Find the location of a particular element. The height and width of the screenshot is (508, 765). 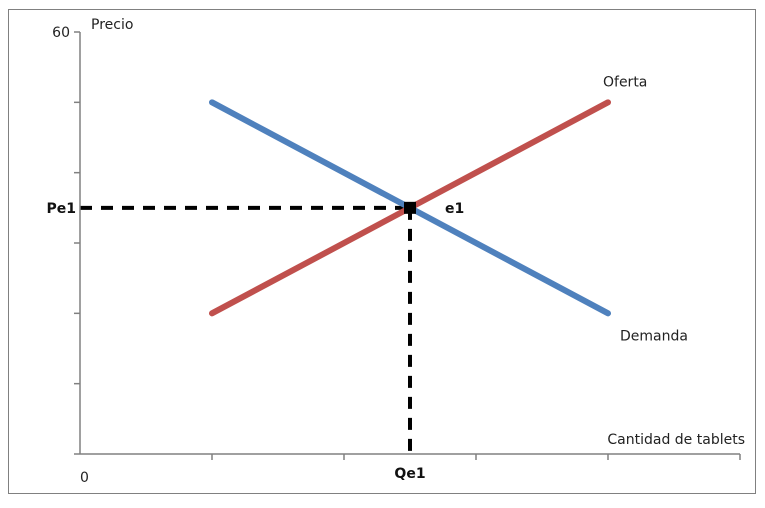

x-axis-label: Cantidad de tablets is located at coordinates (676, 440).